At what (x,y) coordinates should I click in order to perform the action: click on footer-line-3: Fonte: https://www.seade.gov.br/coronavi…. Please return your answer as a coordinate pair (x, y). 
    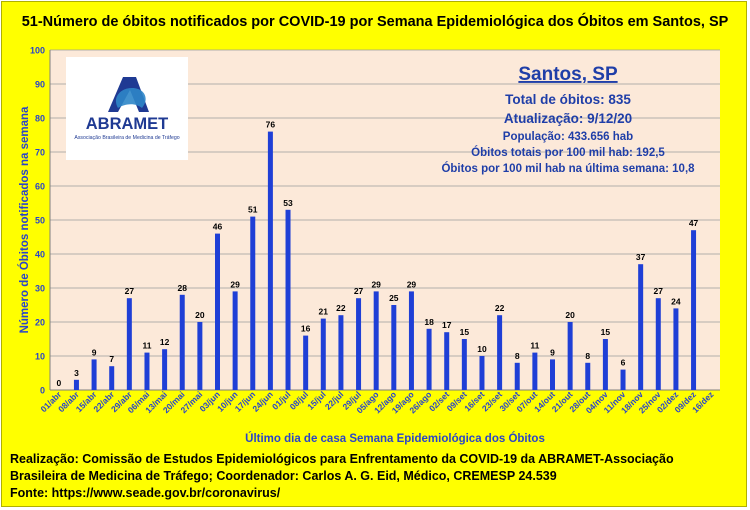
    Looking at the image, I should click on (145, 493).